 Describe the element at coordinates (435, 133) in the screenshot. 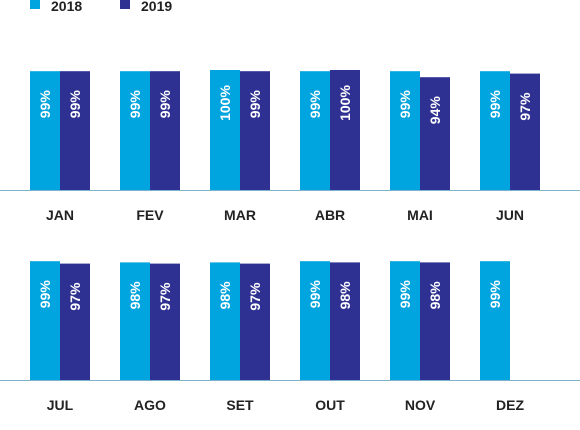

I see `bar-mai-2019` at that location.